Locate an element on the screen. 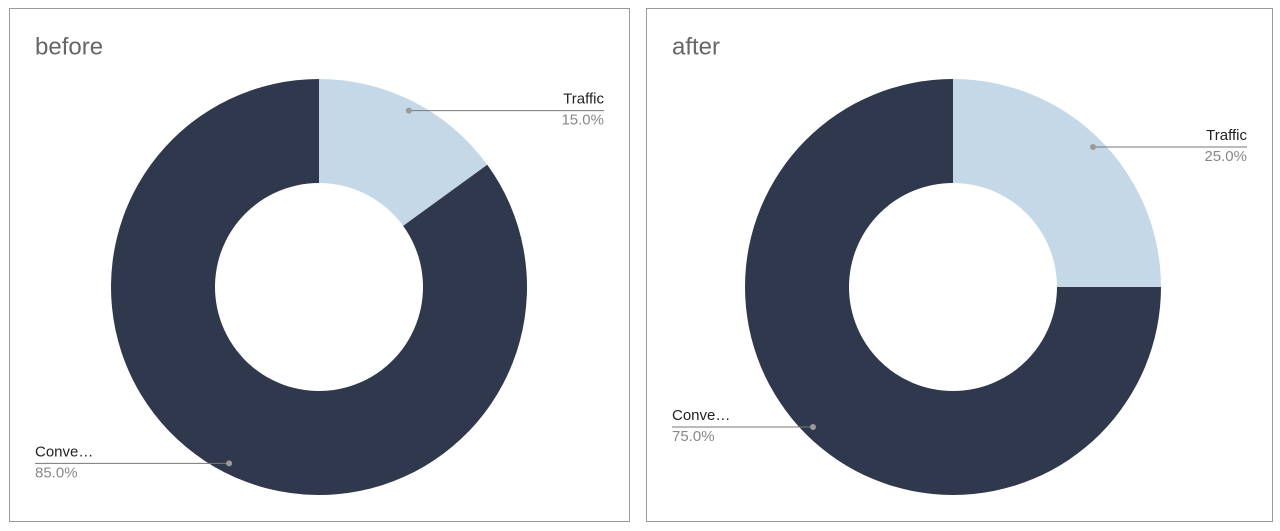 The image size is (1280, 531). chart-title: after is located at coordinates (696, 46).